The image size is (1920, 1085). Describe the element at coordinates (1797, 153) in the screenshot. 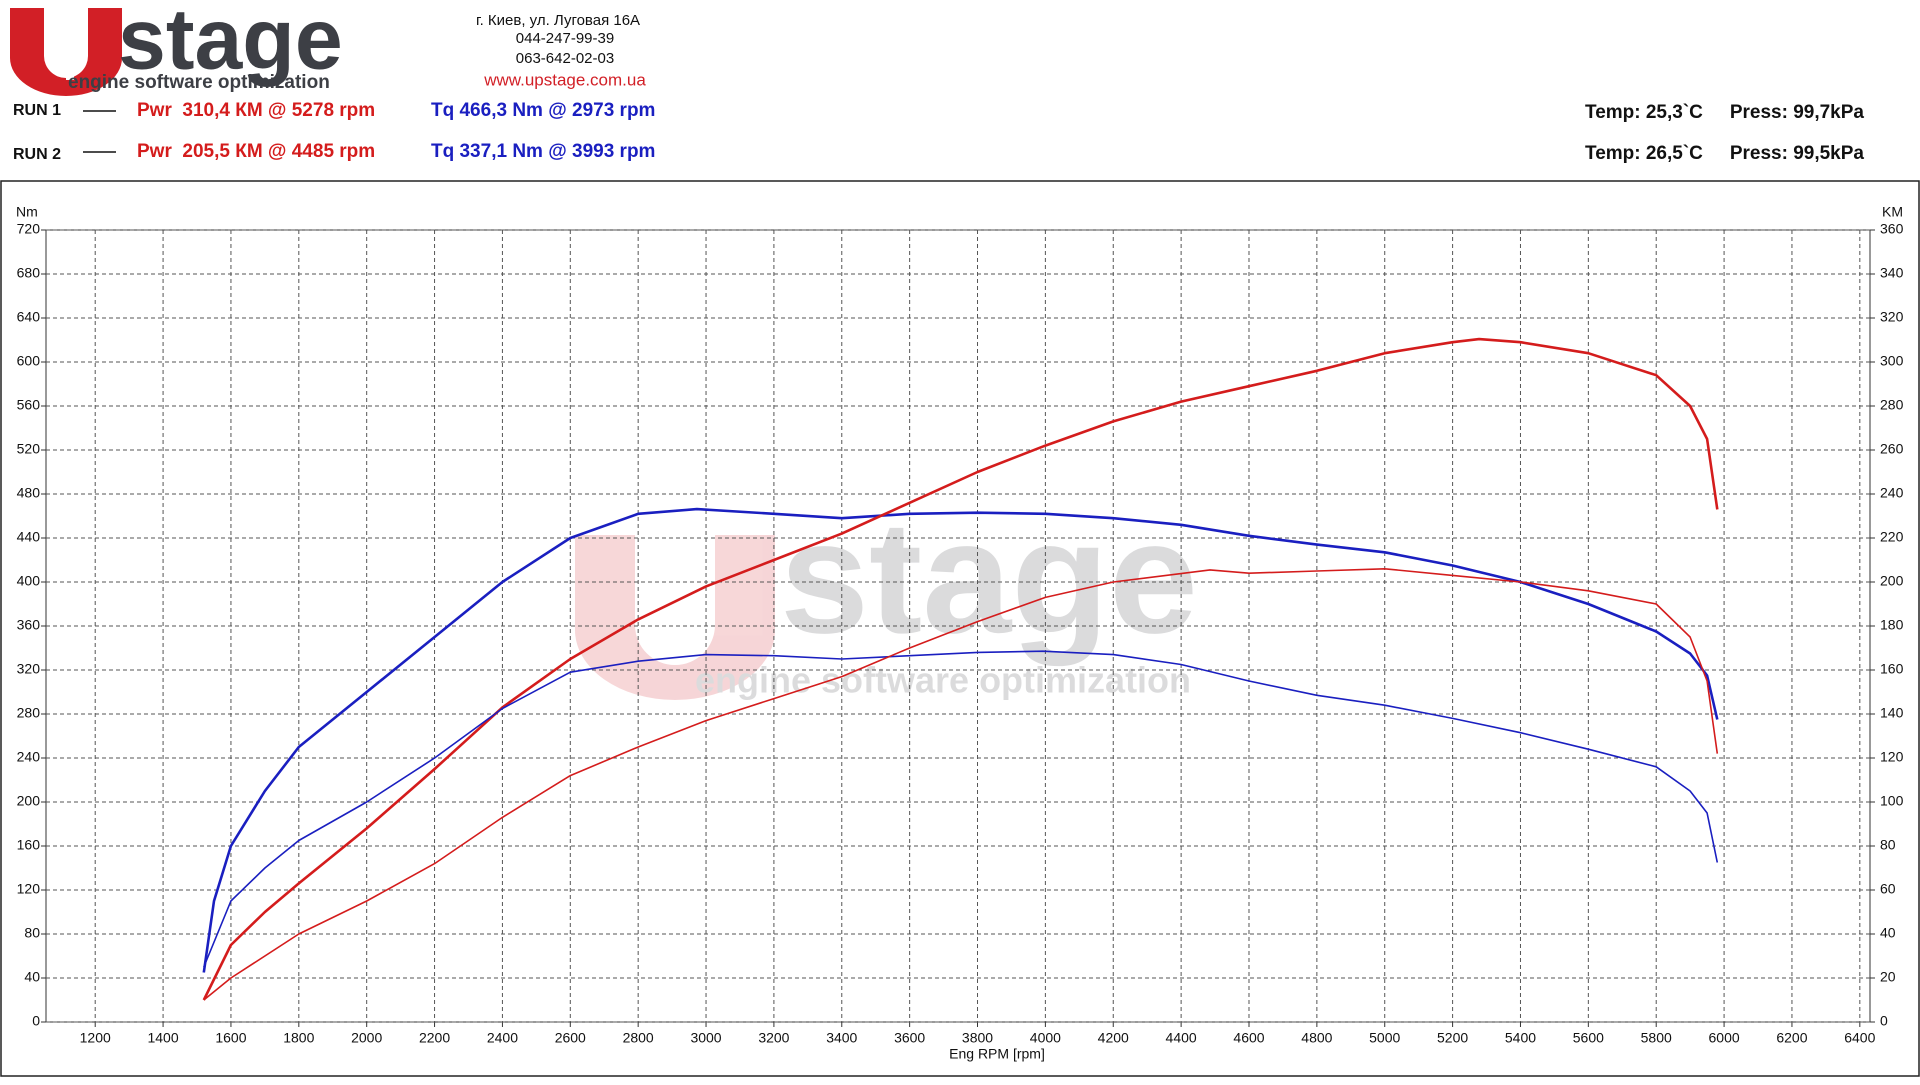

I see `run-press: Press: 99,5kPa` at that location.